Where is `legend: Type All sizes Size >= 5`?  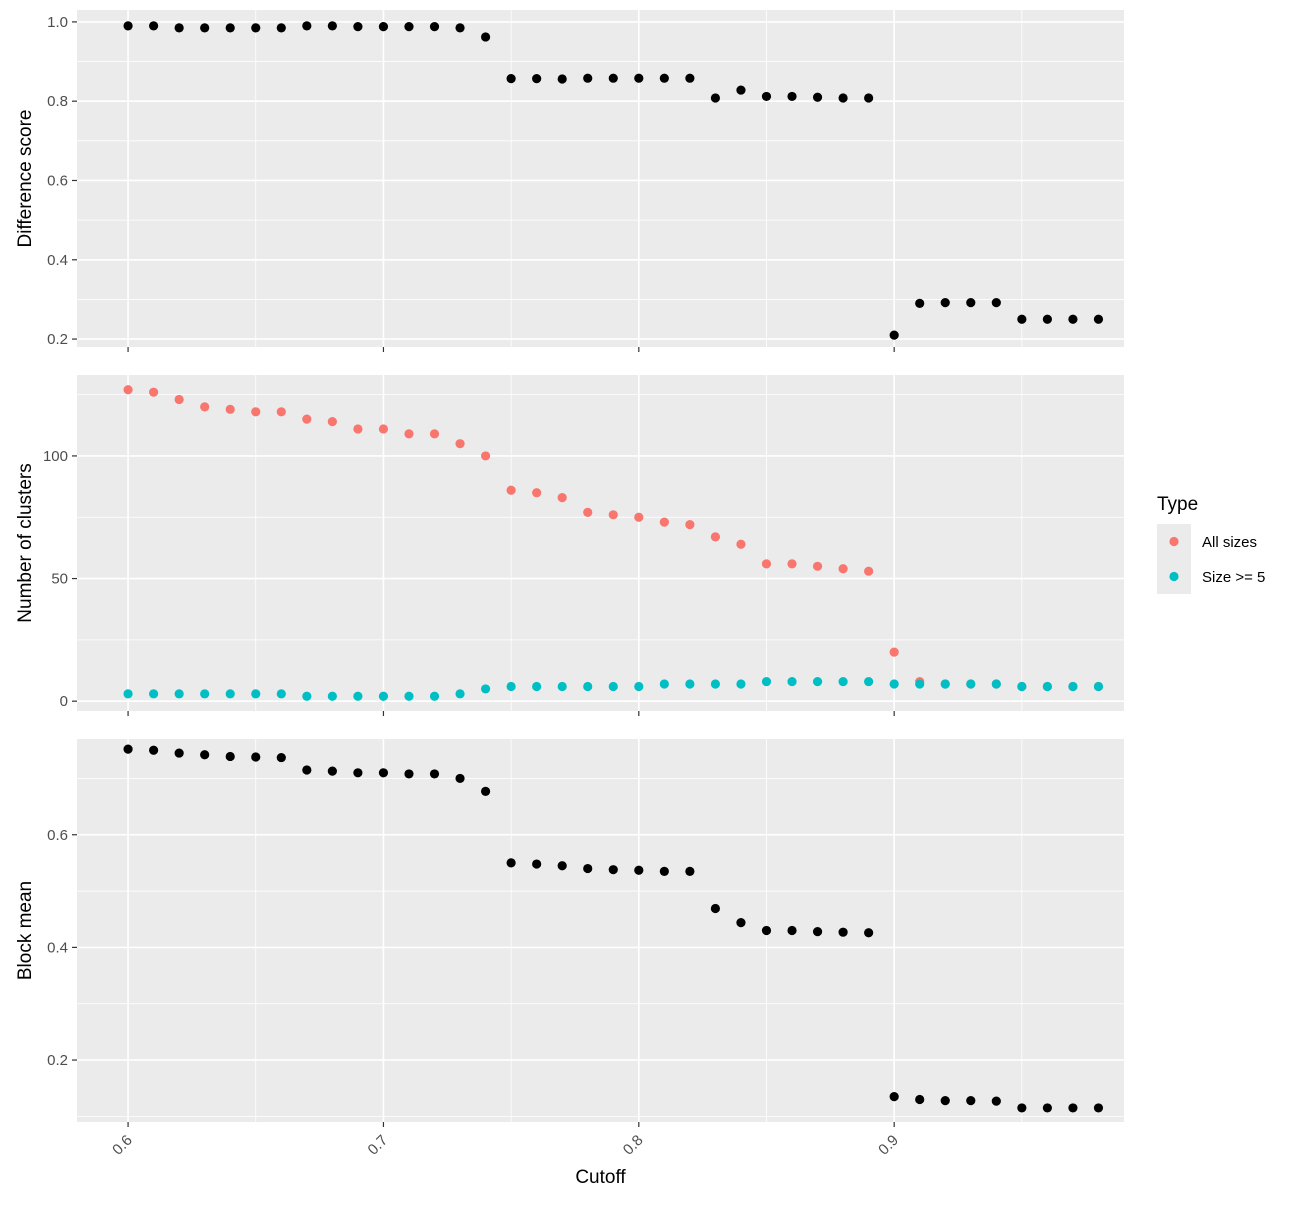 legend: Type All sizes Size >= 5 is located at coordinates (1211, 544).